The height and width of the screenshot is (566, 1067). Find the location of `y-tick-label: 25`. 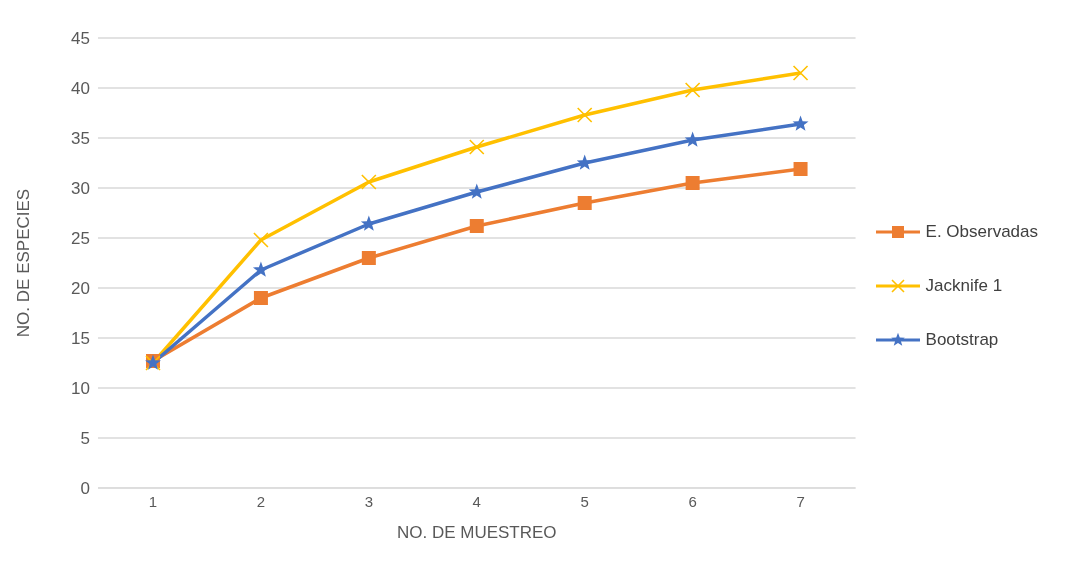

y-tick-label: 25 is located at coordinates (80, 239).